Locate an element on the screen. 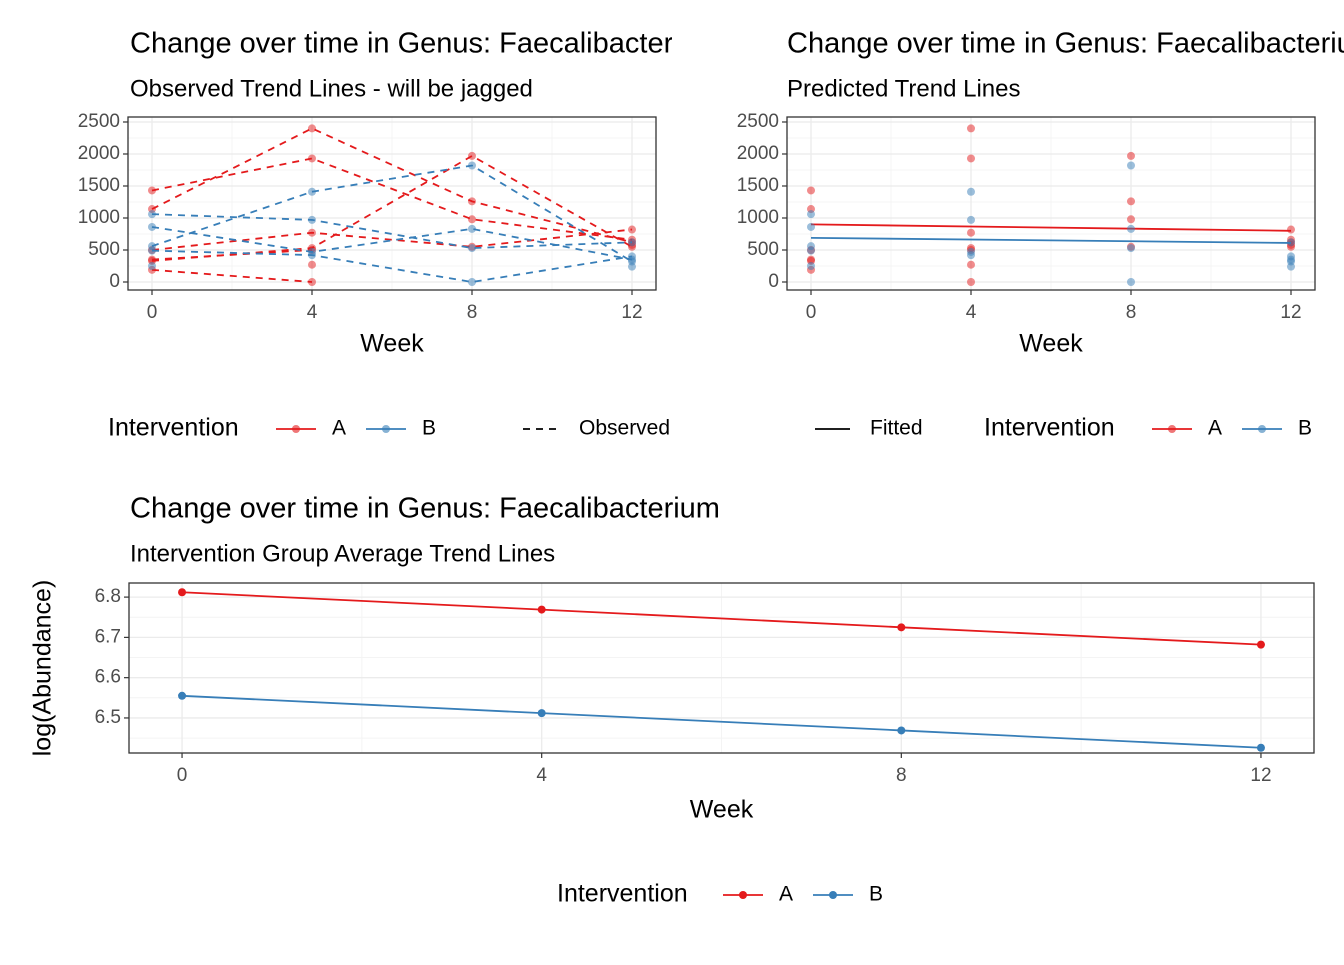 The image size is (1344, 965). y-tick-label: 6.7 is located at coordinates (108, 636).